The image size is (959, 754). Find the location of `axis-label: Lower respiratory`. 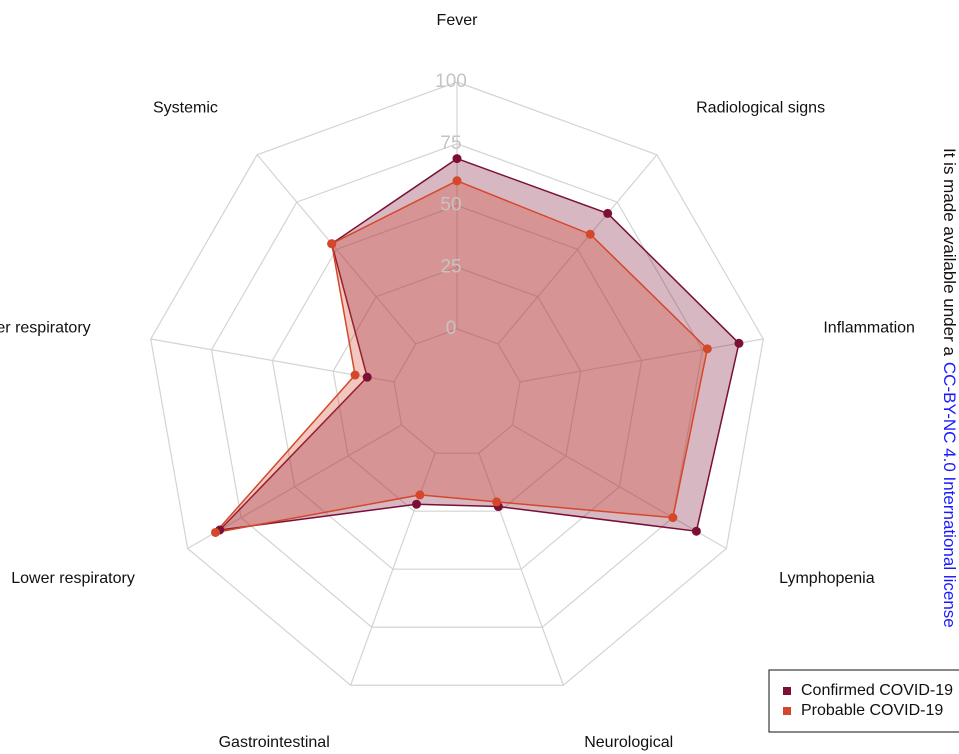

axis-label: Lower respiratory is located at coordinates (73, 578).